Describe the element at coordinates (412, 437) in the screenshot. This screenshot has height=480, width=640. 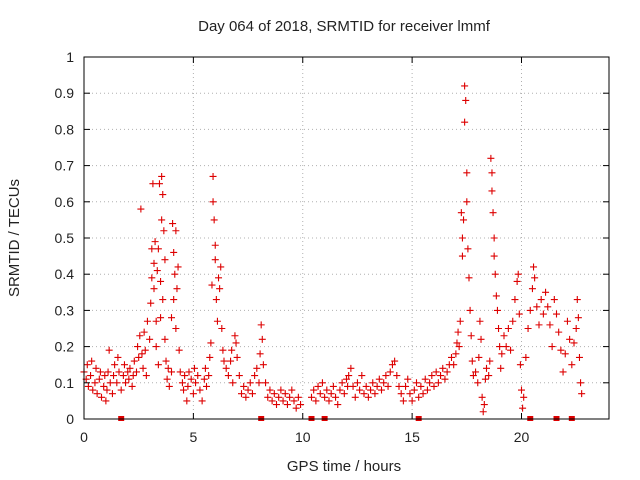
I see `x-tick-label: 15` at that location.